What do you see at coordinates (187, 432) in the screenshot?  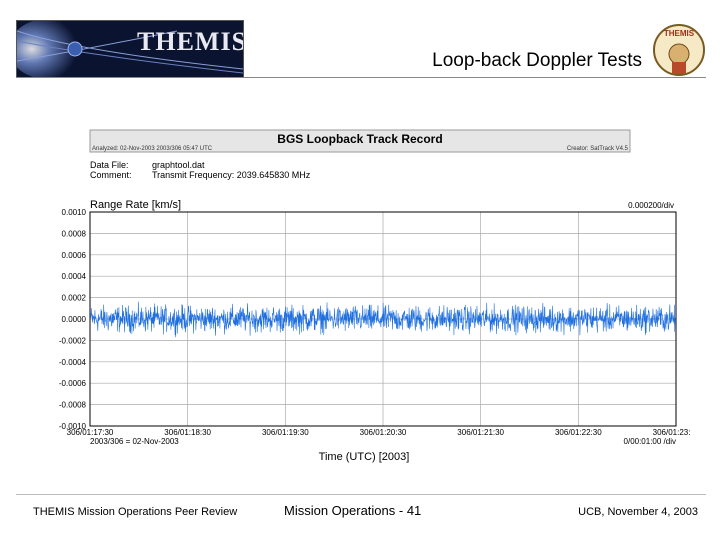 I see `x-tick-label: 306/01:18:30` at bounding box center [187, 432].